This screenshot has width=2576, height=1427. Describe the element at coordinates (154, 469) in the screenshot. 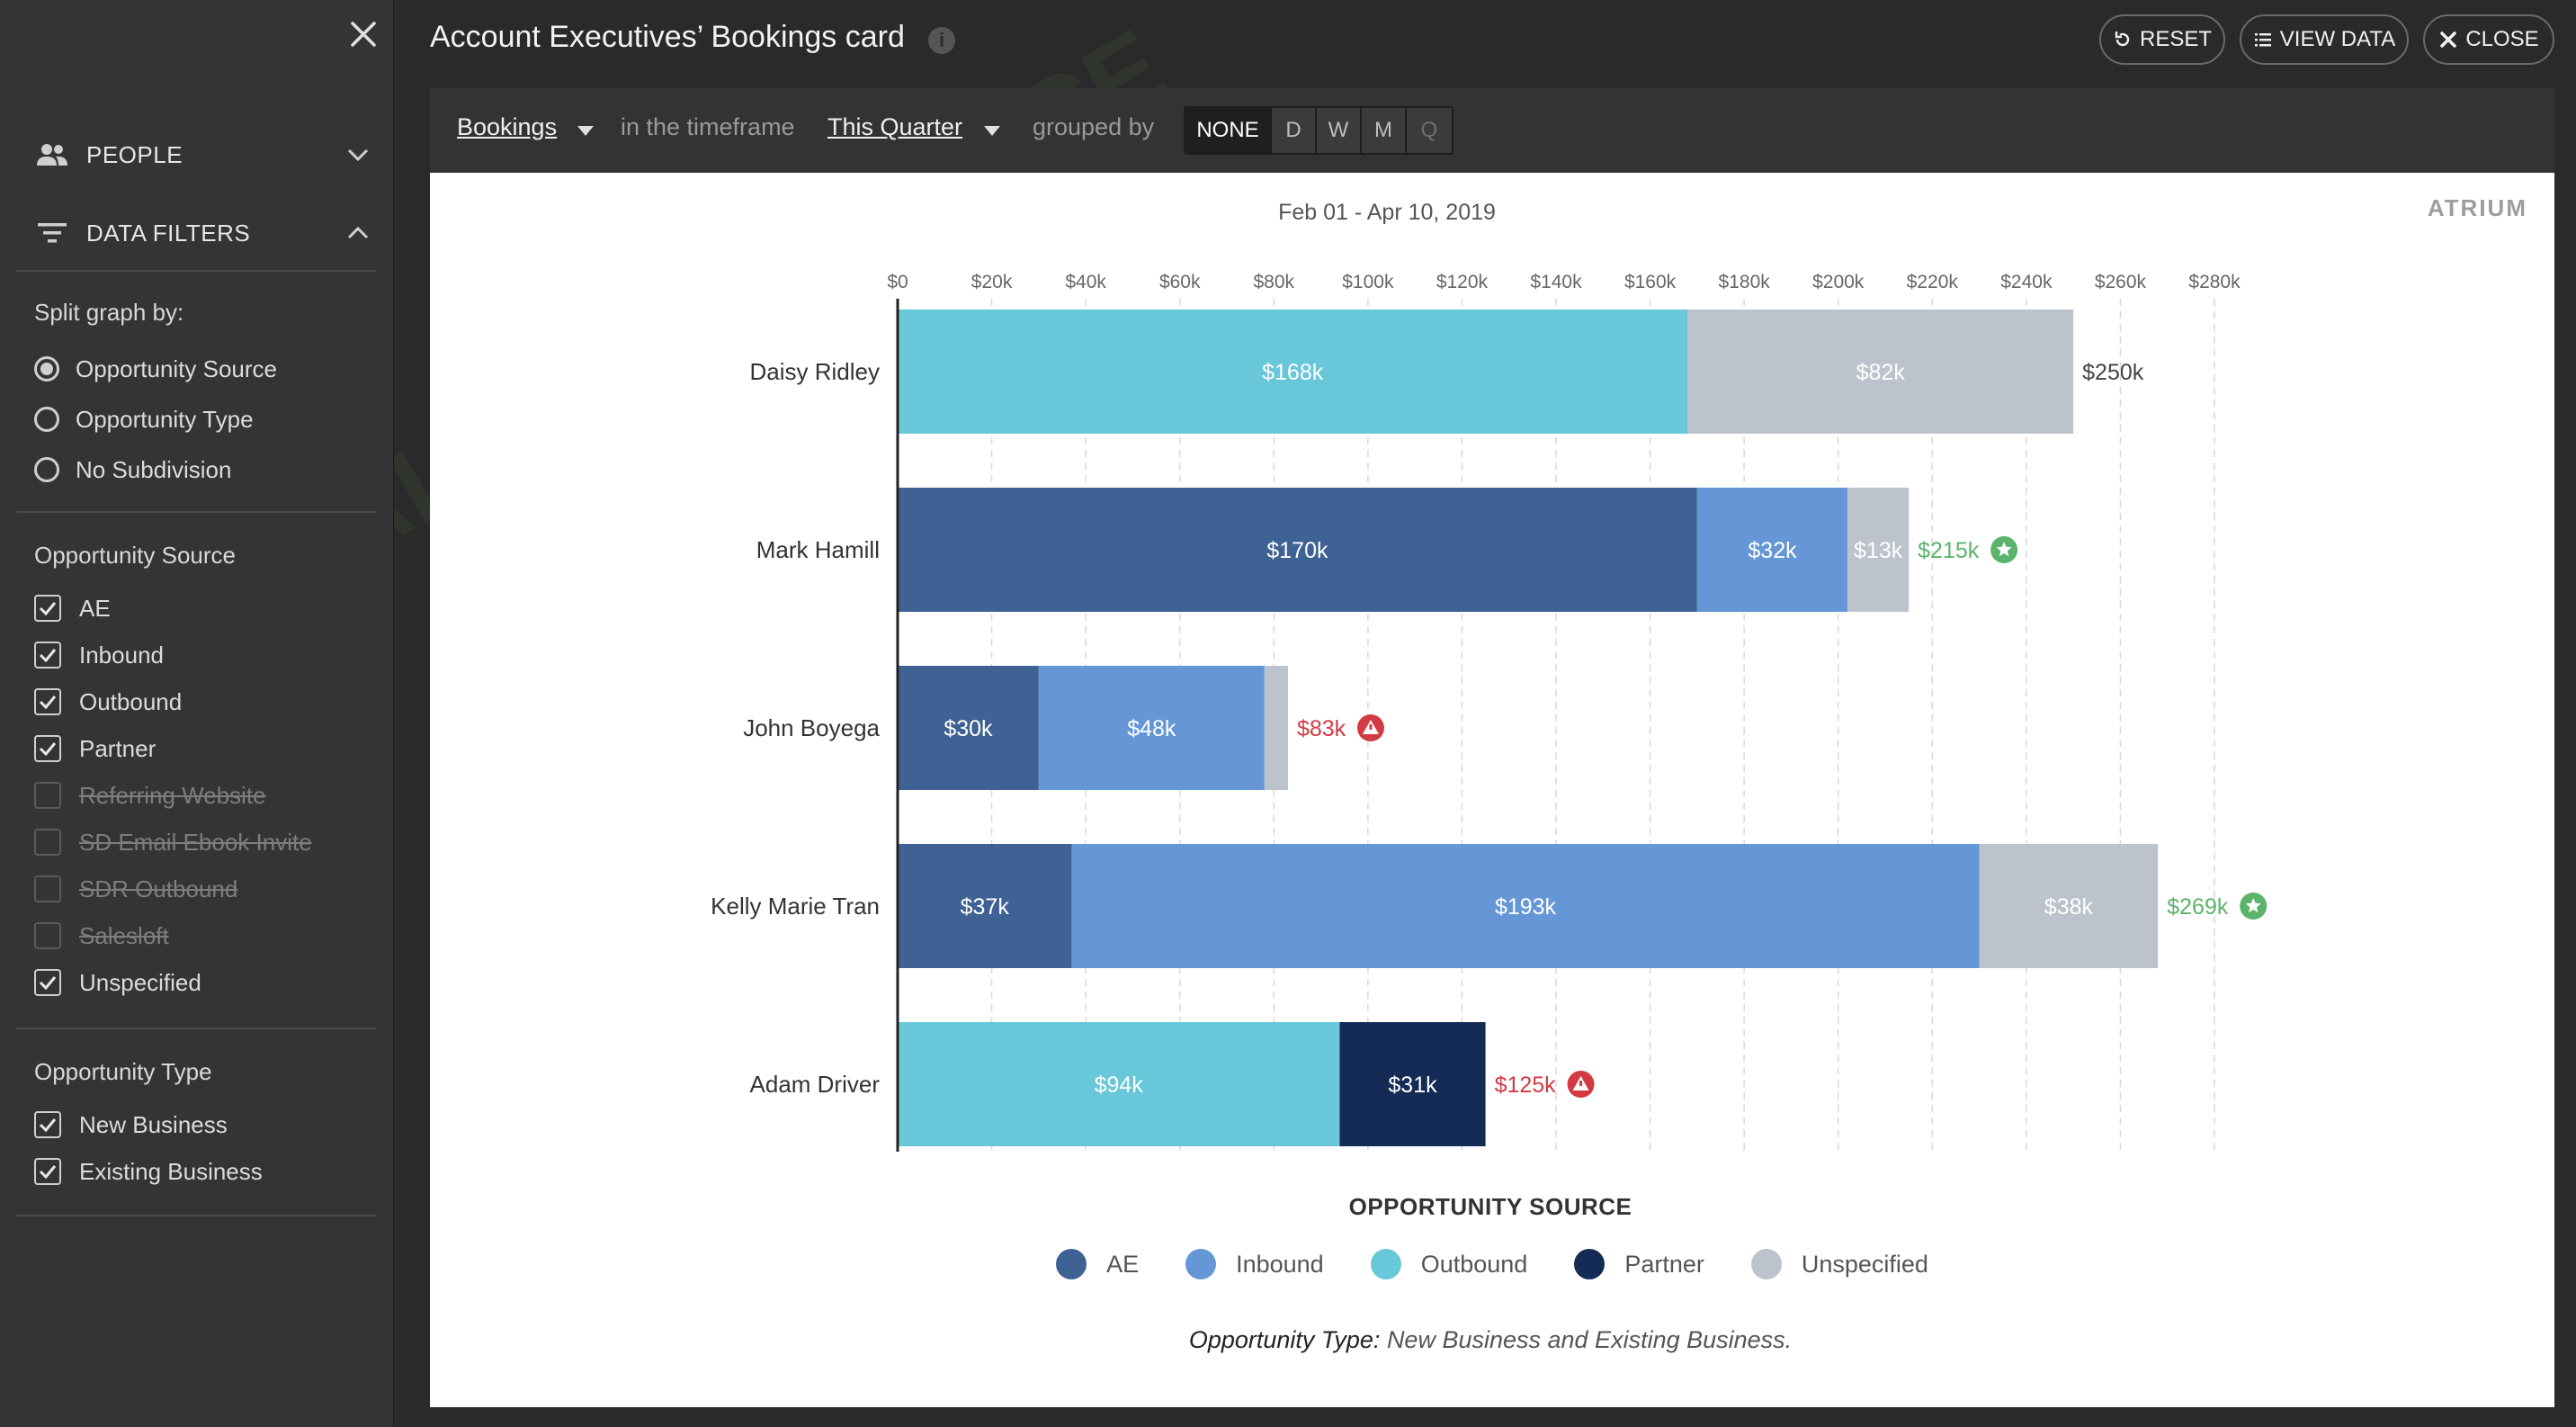

I see `option-label: No Subdivision` at that location.